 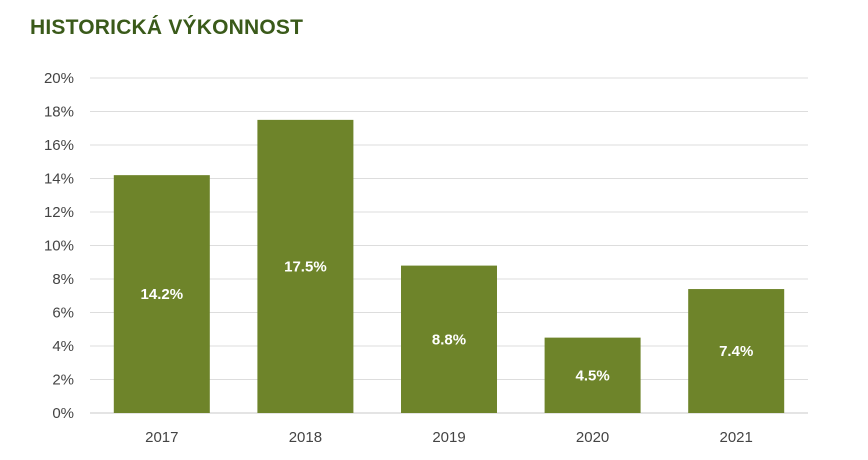 I want to click on y-tick-label: 8%, so click(x=63, y=279).